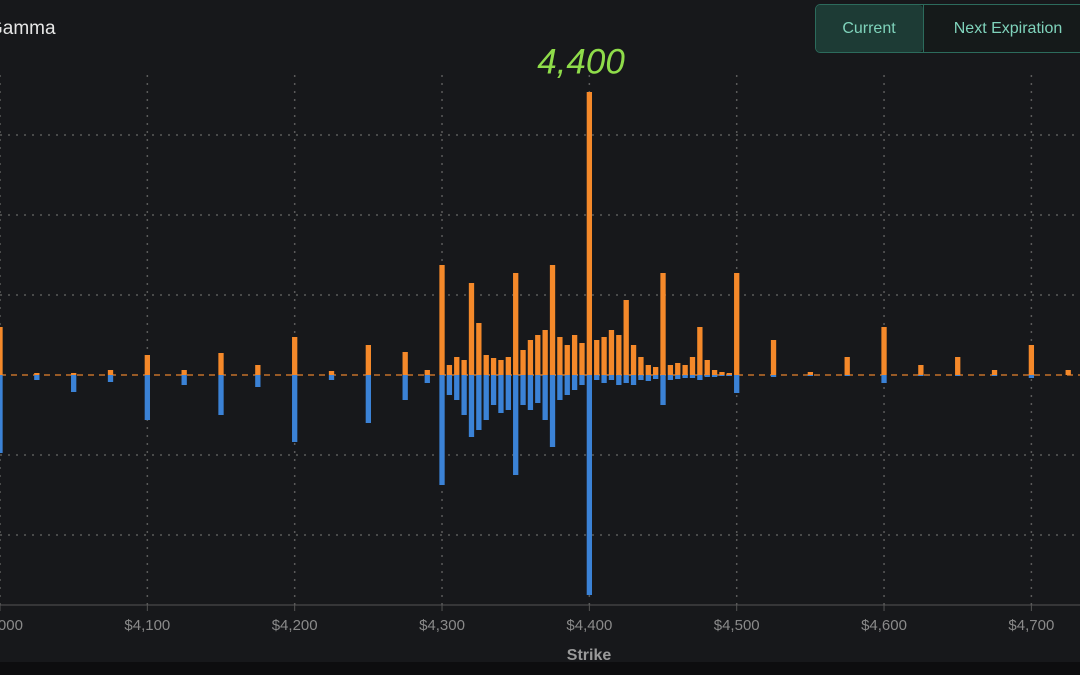  What do you see at coordinates (884, 625) in the screenshot?
I see `x-tick-label: $4,600` at bounding box center [884, 625].